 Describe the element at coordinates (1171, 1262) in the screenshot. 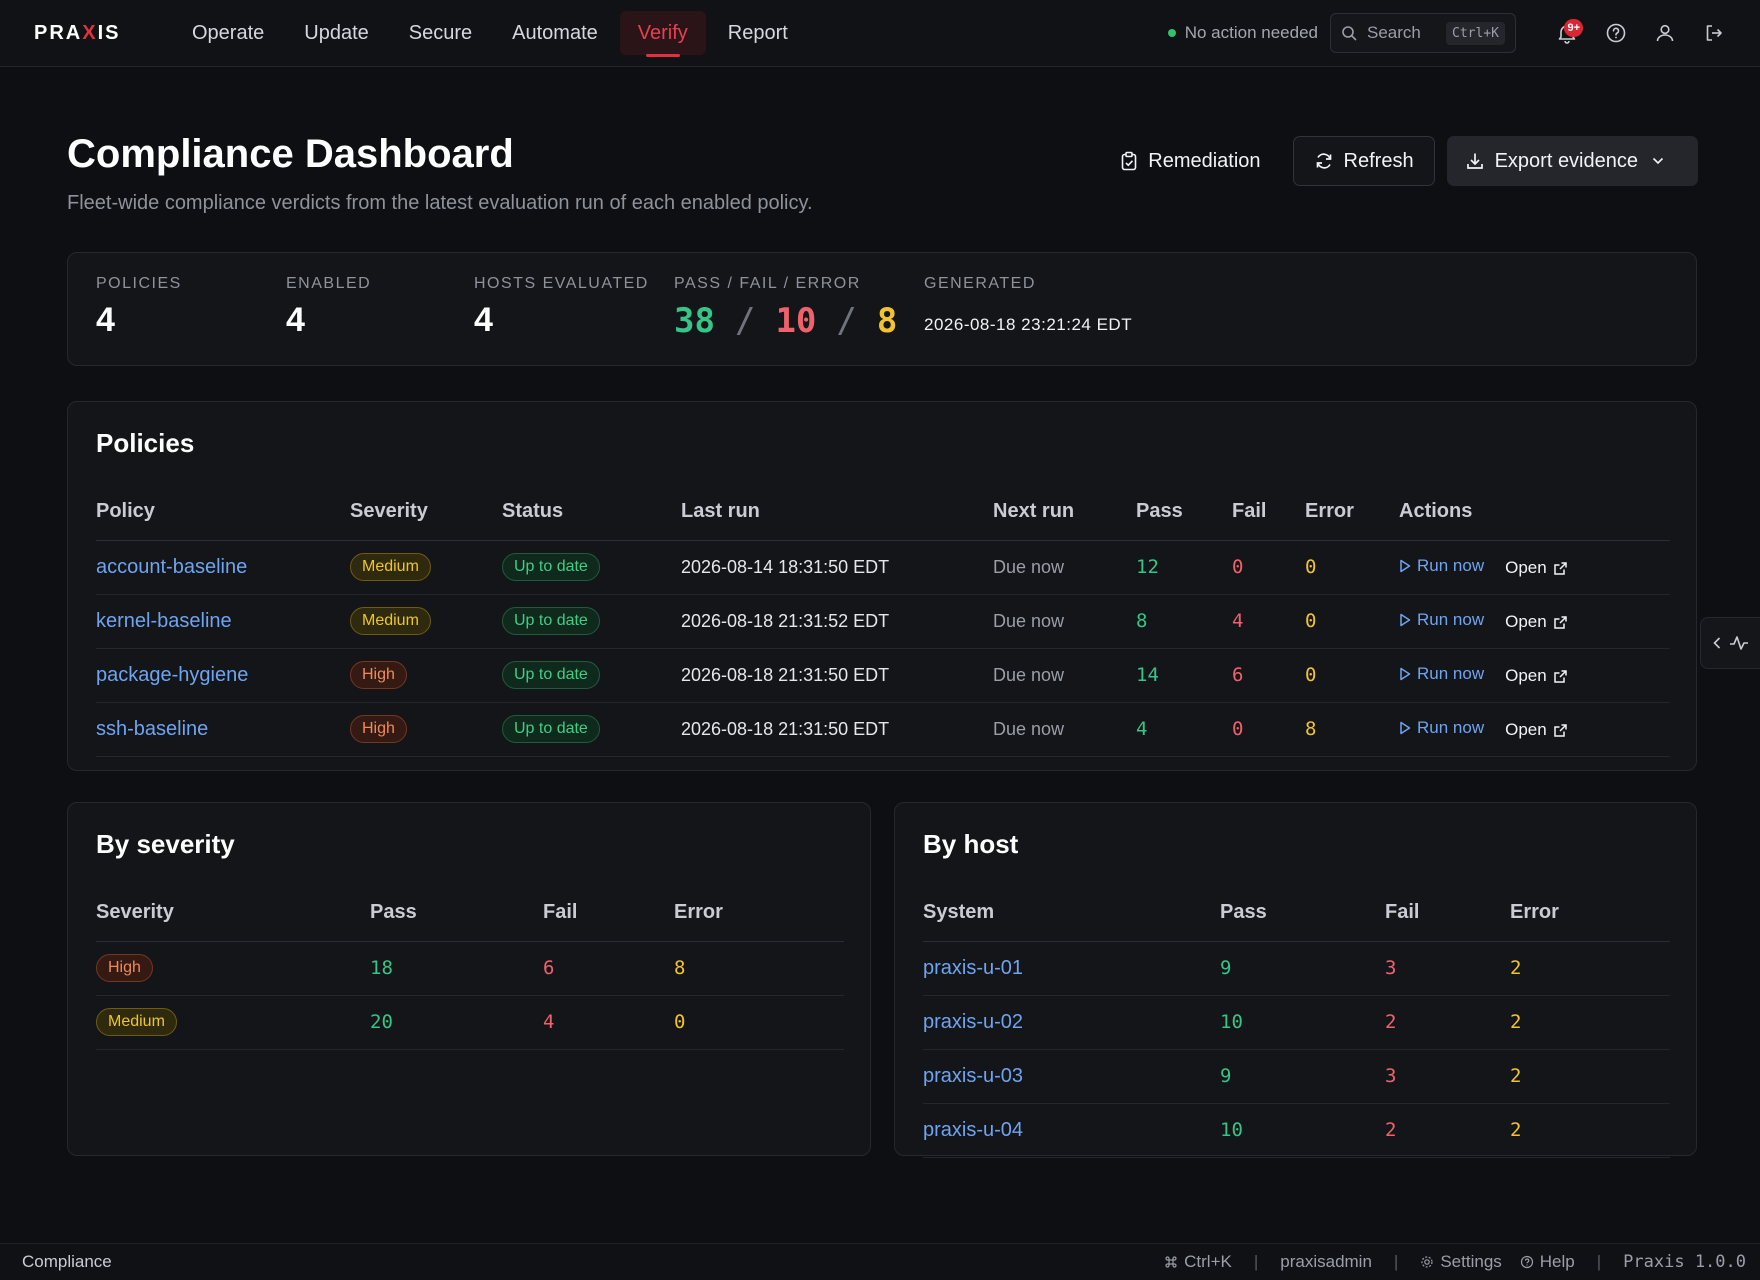

I see `command-icon` at that location.